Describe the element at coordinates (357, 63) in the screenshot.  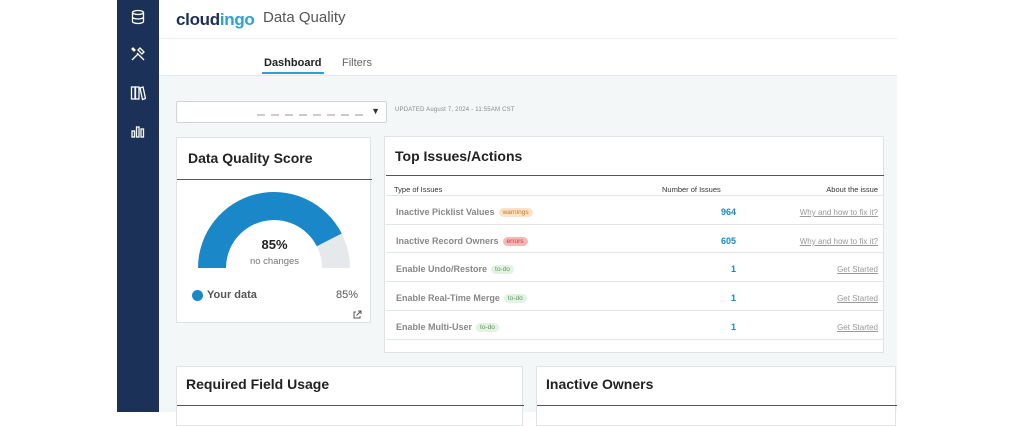
I see `tab-filters: Filters` at that location.